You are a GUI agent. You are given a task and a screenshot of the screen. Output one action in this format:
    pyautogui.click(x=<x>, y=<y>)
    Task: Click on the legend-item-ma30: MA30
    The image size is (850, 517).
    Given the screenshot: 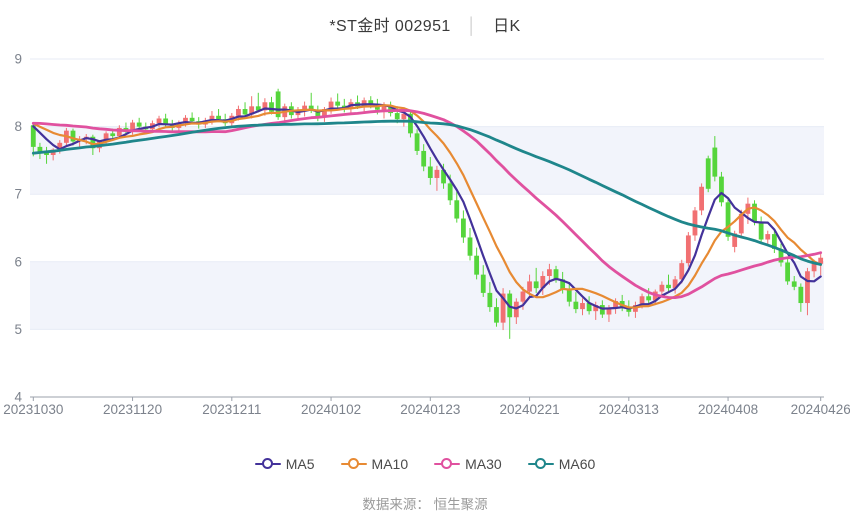 What is the action you would take?
    pyautogui.click(x=468, y=464)
    